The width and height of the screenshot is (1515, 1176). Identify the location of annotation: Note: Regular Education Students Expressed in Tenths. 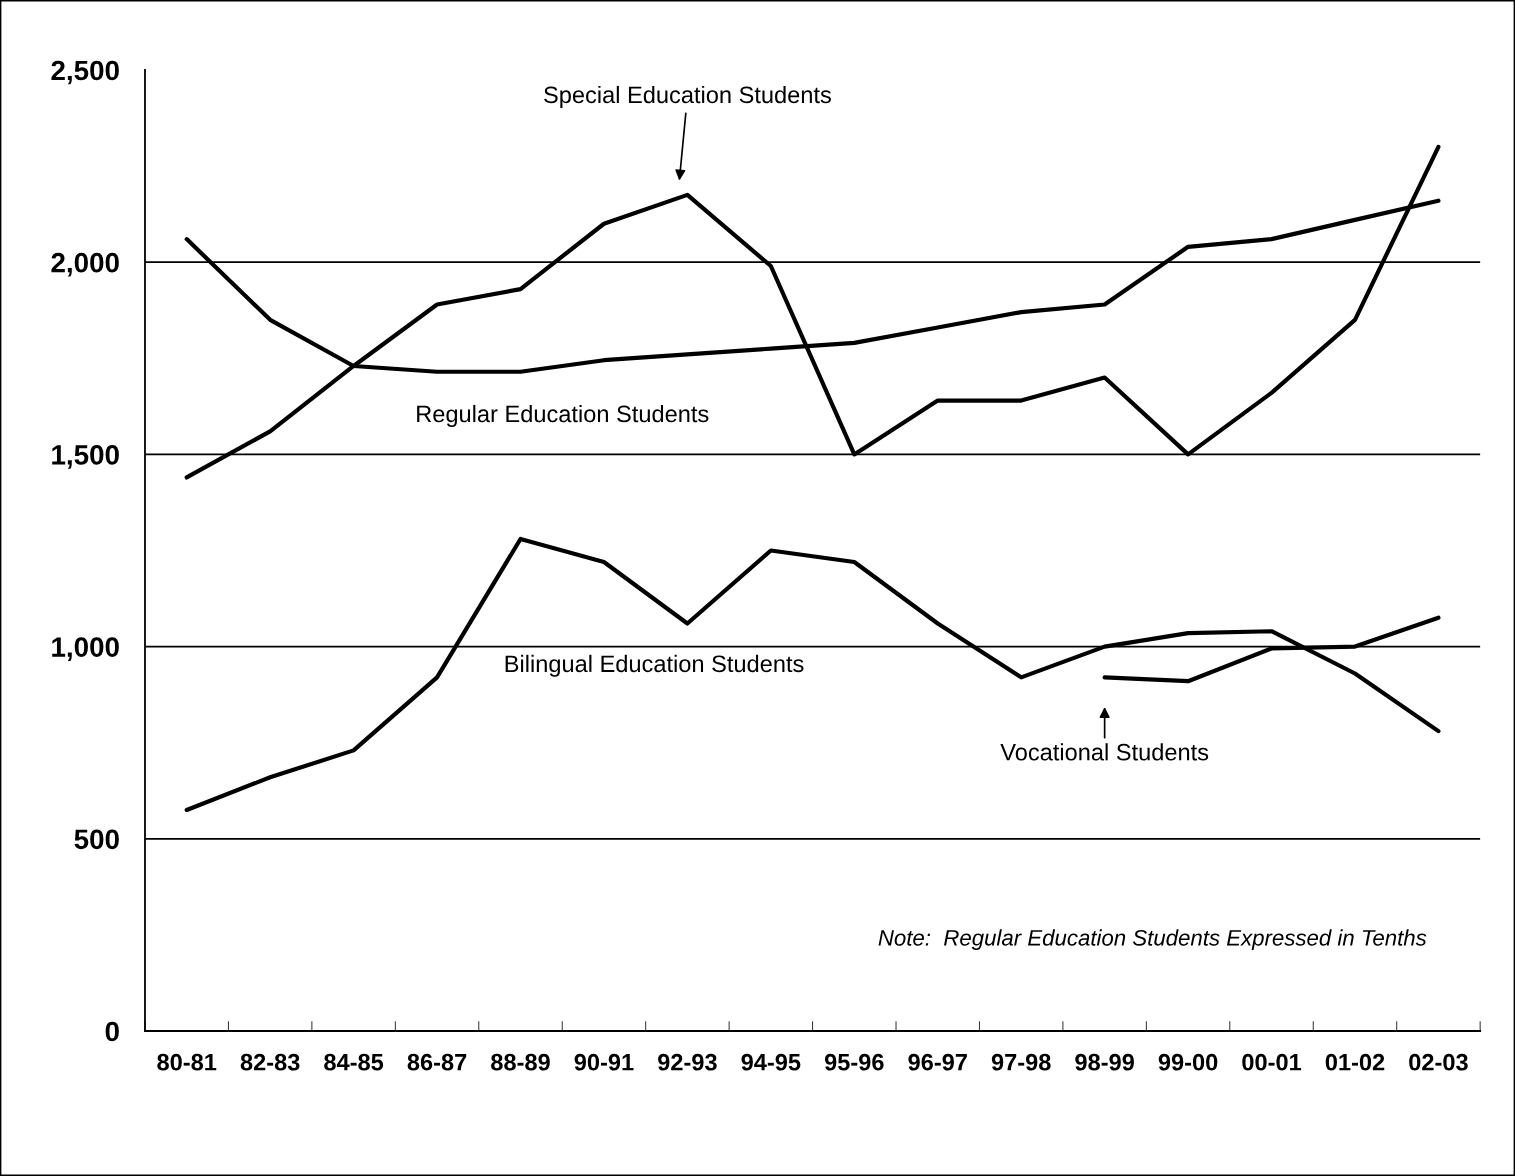
(1152, 940).